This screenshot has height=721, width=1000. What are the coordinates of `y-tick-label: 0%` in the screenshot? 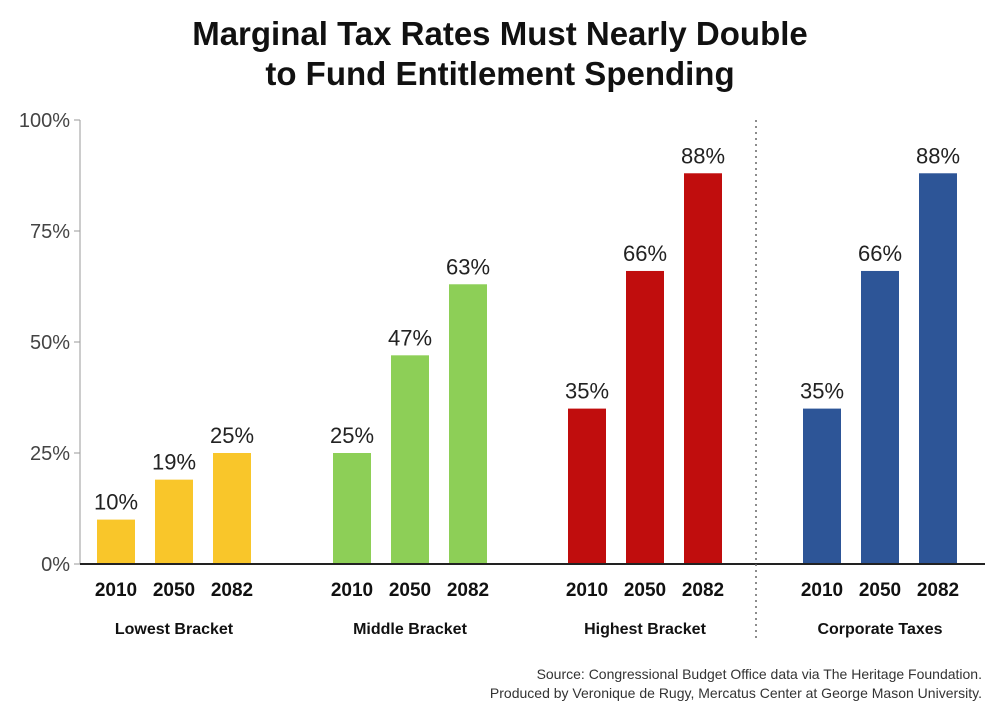 It's located at (55, 565).